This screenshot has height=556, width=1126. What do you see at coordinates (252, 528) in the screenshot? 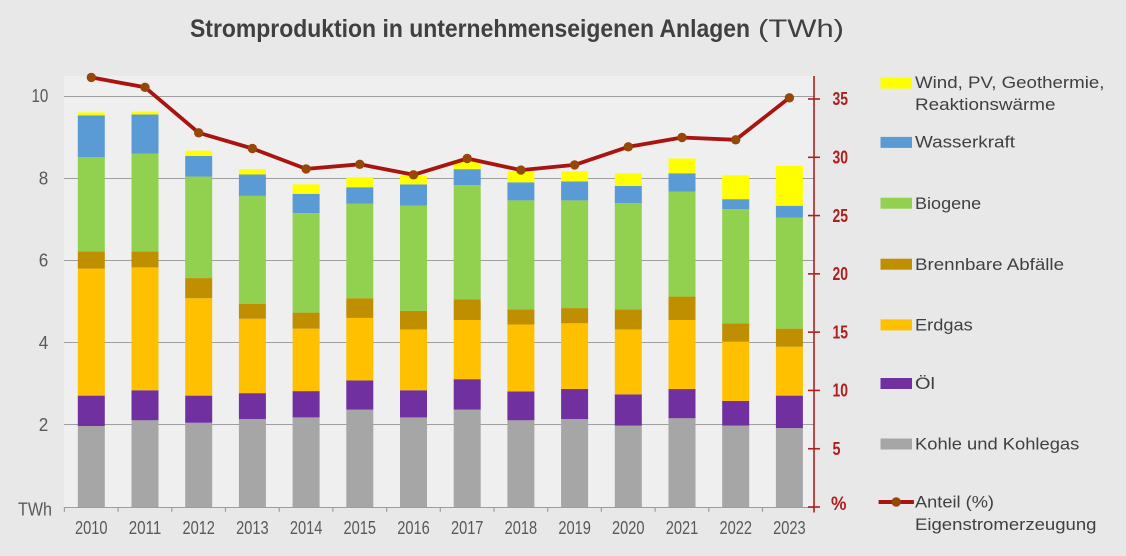
I see `svg-text: 2013` at bounding box center [252, 528].